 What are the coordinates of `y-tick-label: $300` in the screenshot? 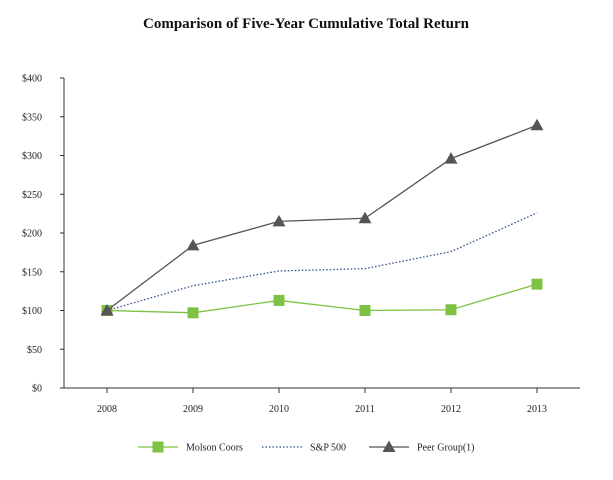 It's located at (32, 156).